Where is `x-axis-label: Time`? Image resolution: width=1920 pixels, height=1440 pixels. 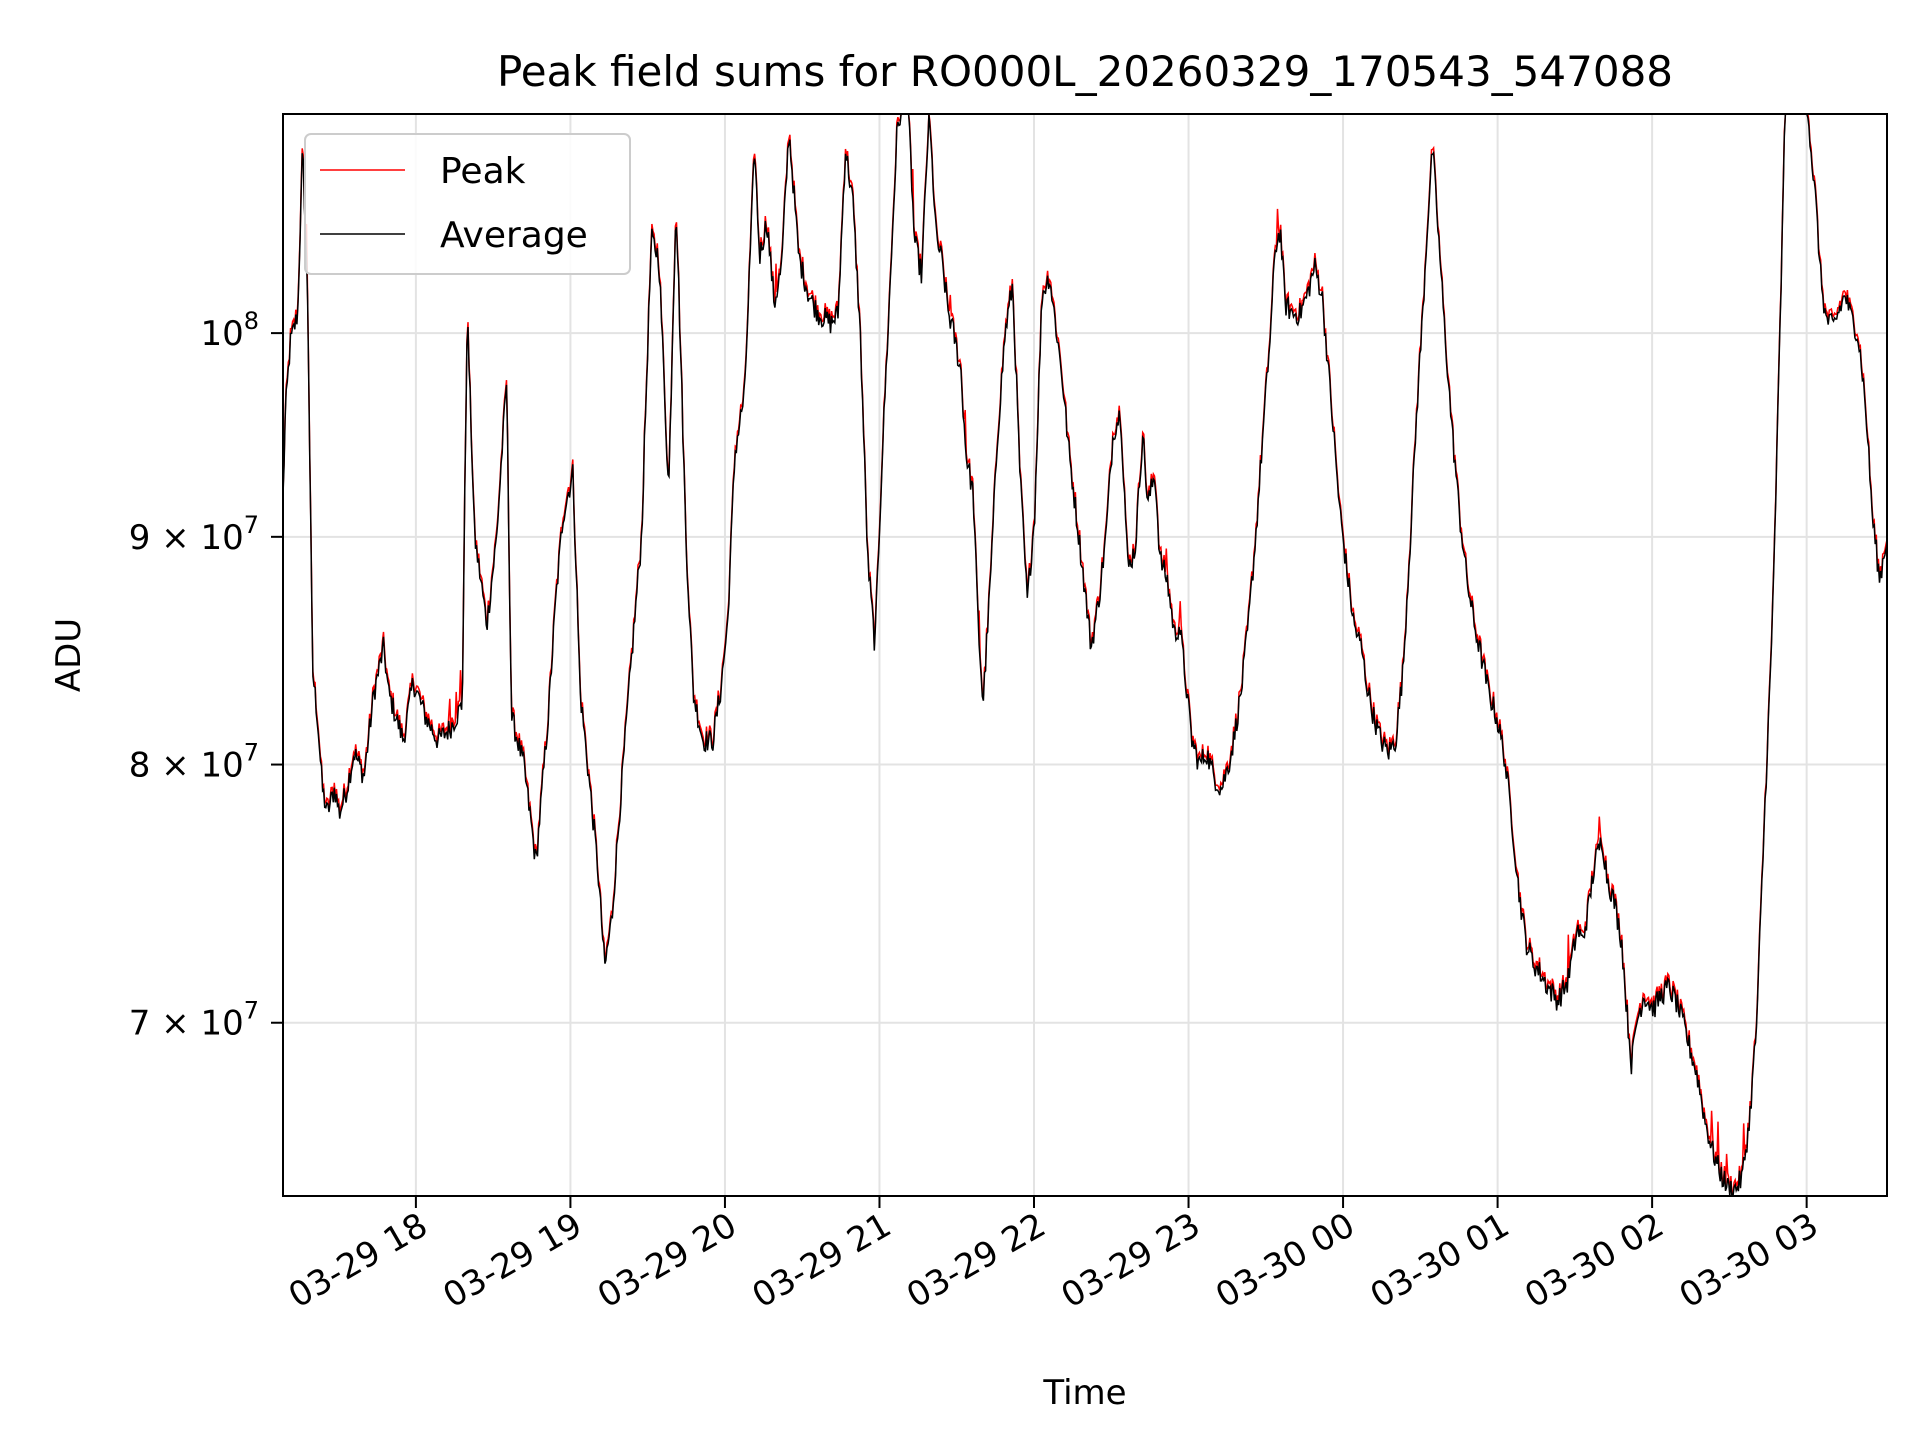
x-axis-label: Time is located at coordinates (1084, 1393).